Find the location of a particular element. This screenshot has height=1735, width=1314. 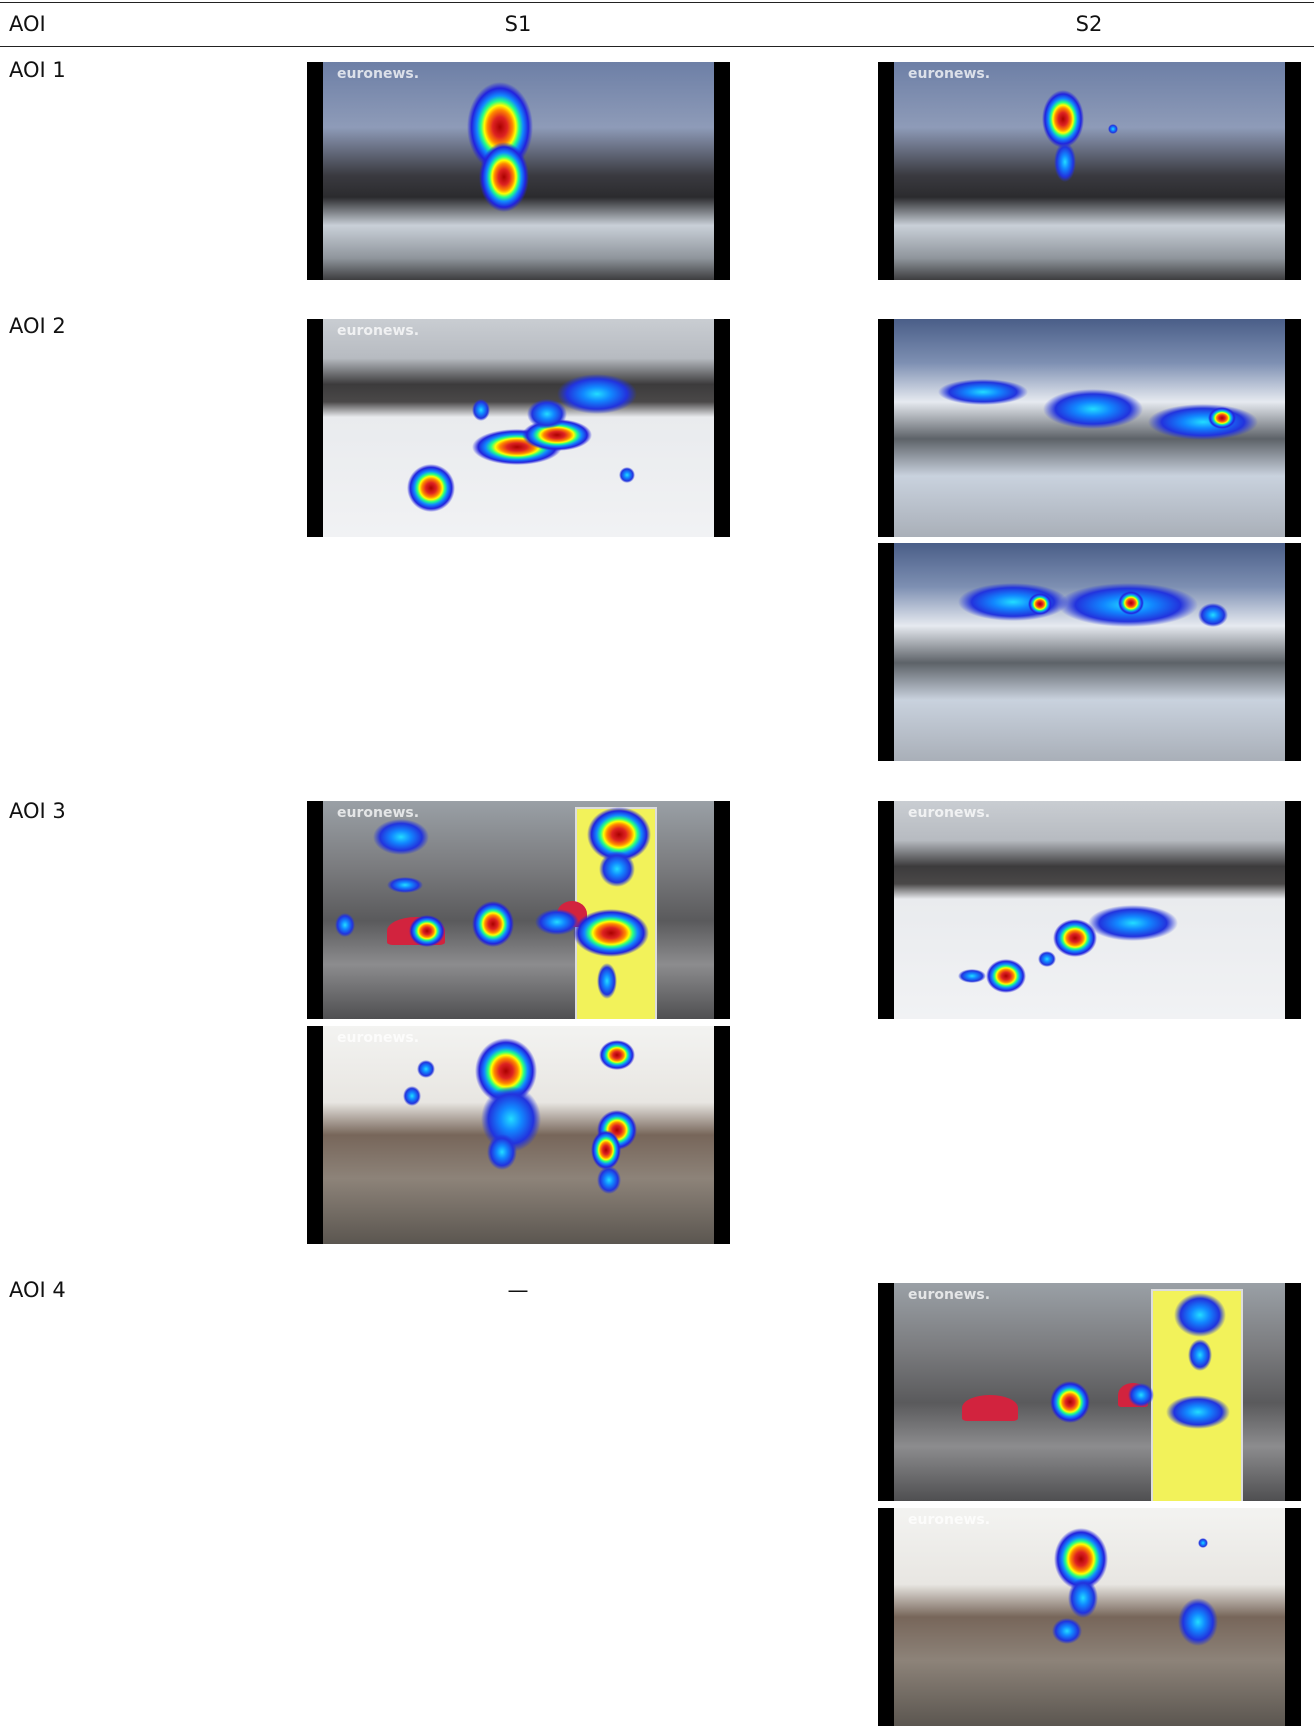

header-cell: AOI is located at coordinates (27, 24).